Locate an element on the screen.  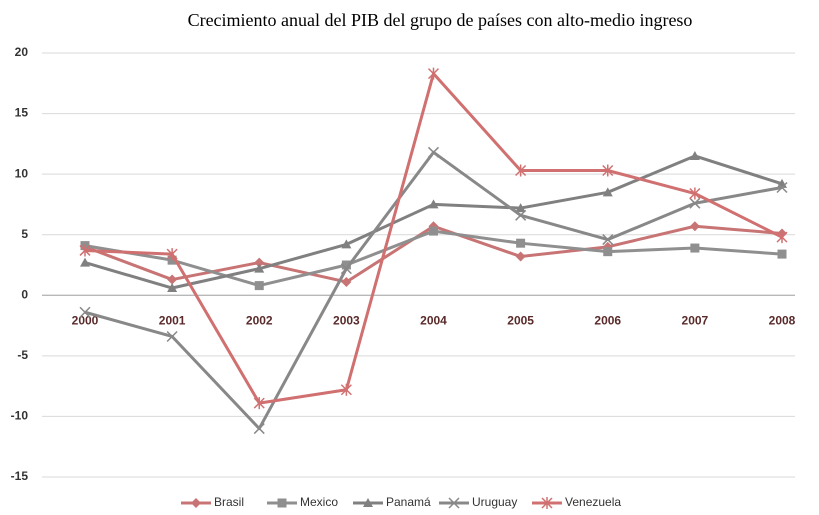
y-tick-label: -15 is located at coordinates (20, 476).